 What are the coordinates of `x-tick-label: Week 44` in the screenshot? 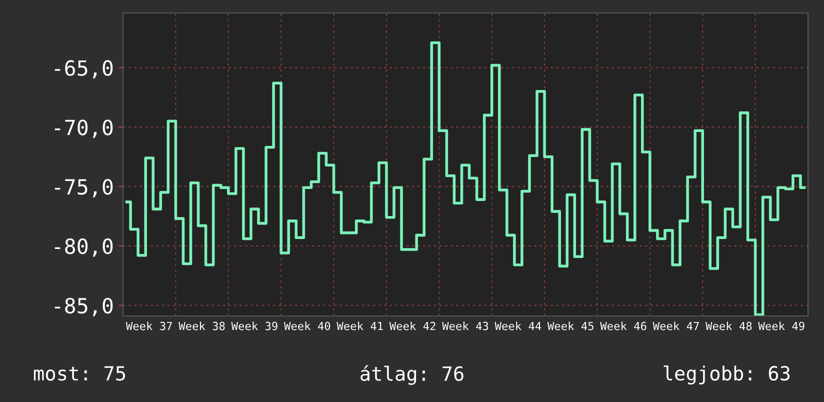 It's located at (518, 326).